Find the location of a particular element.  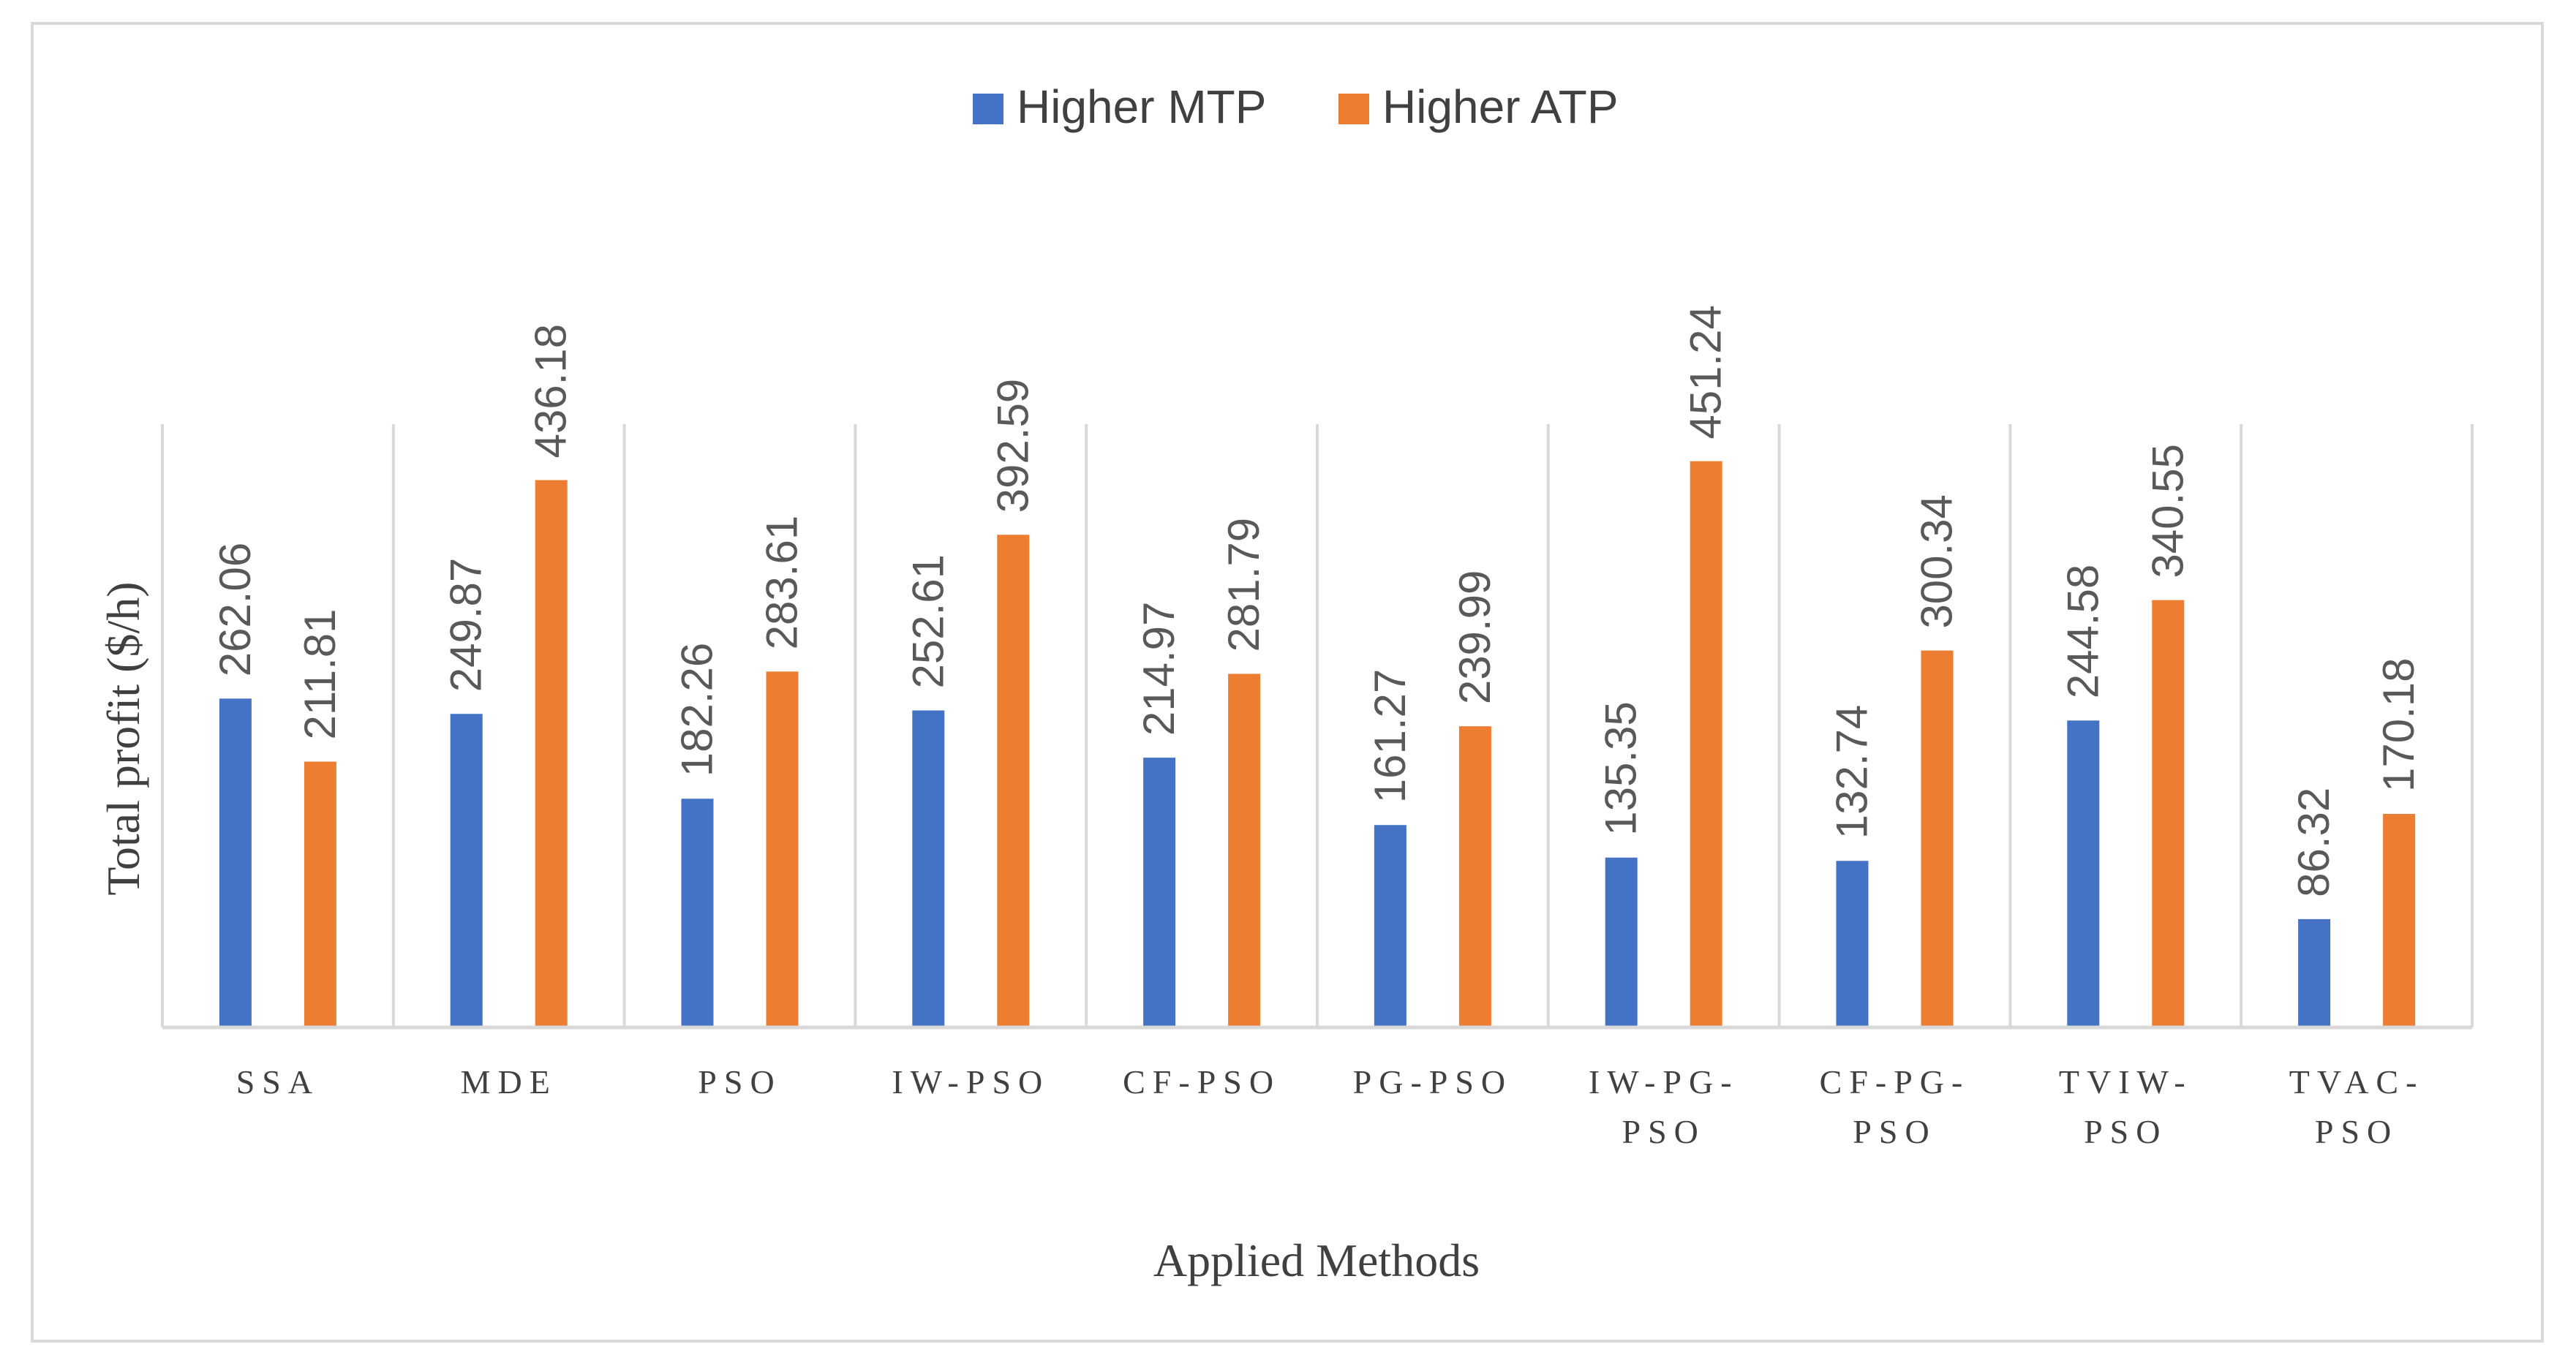

data-label: 340.55 is located at coordinates (2167, 511).